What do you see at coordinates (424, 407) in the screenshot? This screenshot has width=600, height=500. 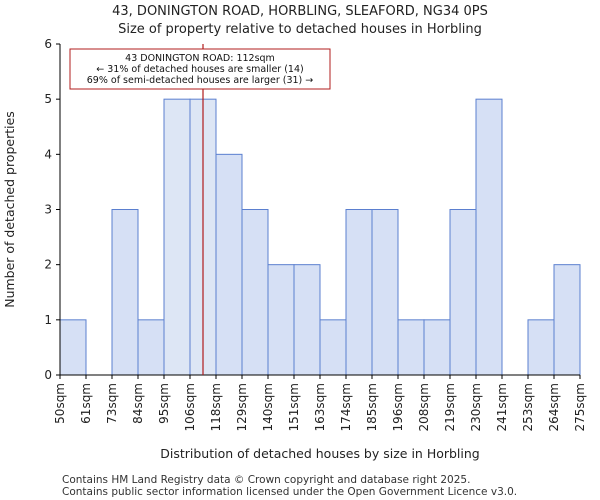 I see `x-tick-label: 208sqm` at bounding box center [424, 407].